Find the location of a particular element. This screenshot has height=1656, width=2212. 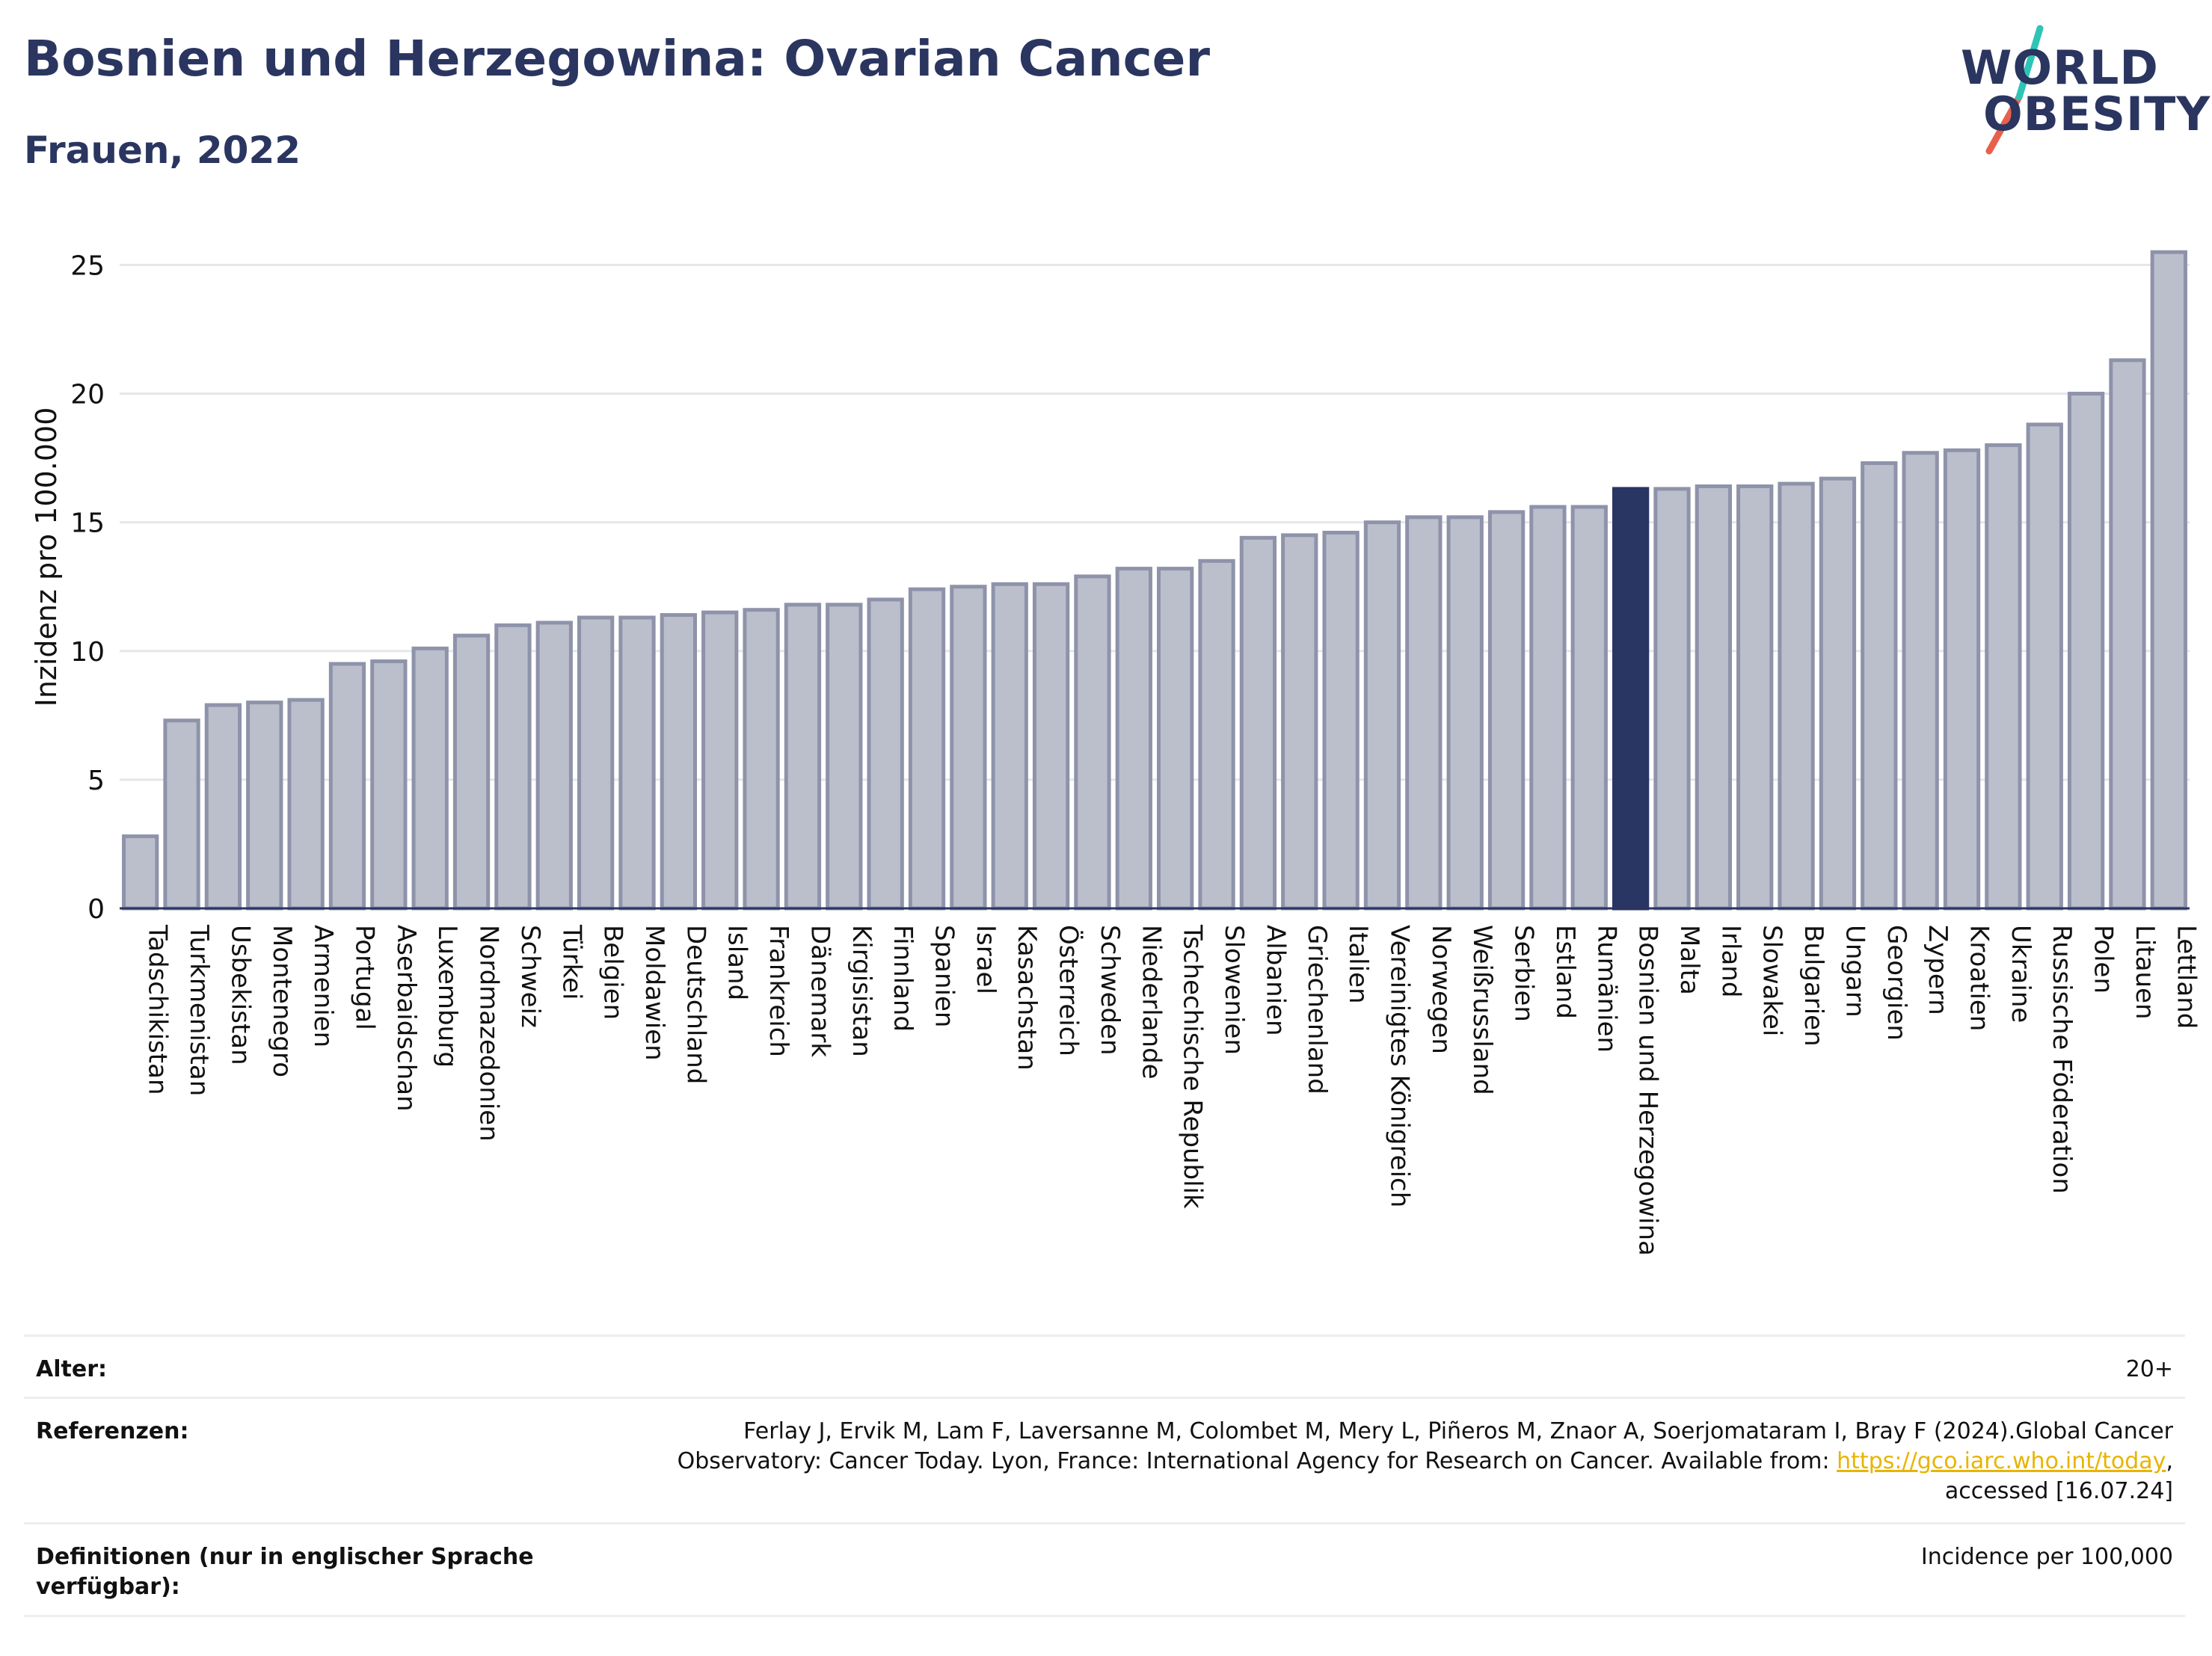

bar-ukraine is located at coordinates (2003, 677).